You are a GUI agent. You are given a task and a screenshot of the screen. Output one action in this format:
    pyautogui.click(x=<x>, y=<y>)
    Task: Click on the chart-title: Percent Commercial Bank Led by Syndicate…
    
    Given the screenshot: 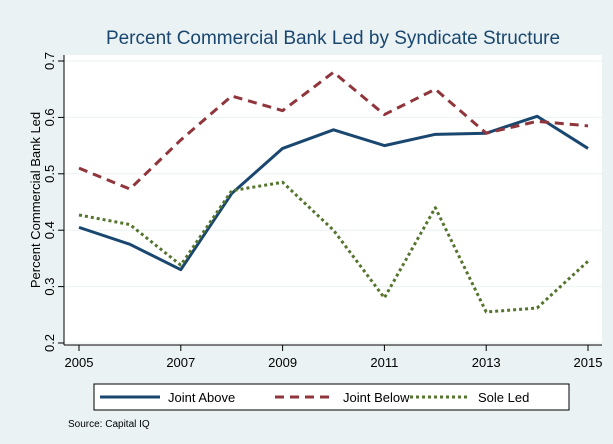 What is the action you would take?
    pyautogui.click(x=333, y=38)
    